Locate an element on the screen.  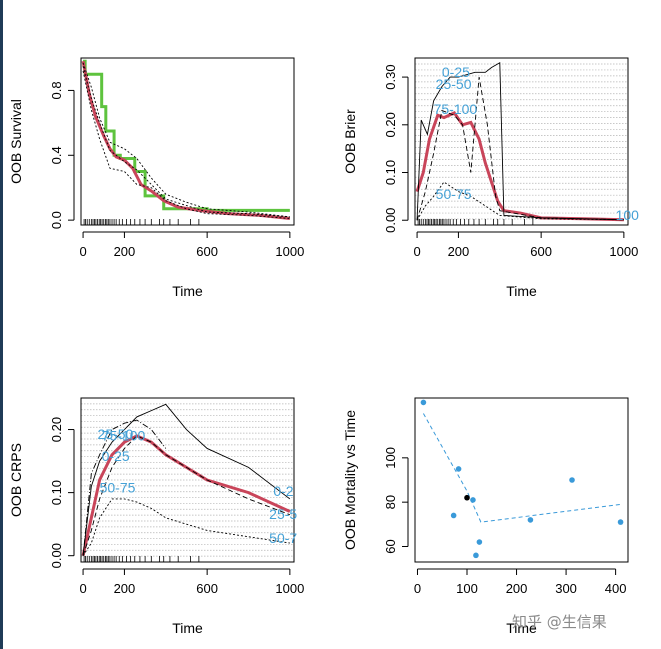
x-tick-label: 300 is located at coordinates (566, 588).